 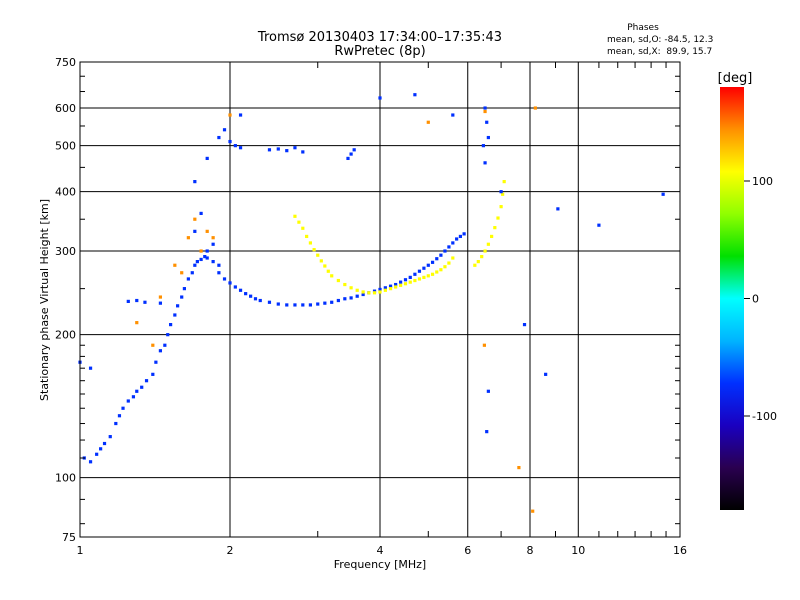 I want to click on chart-subtitle: RwPretec (8p), so click(x=379, y=51).